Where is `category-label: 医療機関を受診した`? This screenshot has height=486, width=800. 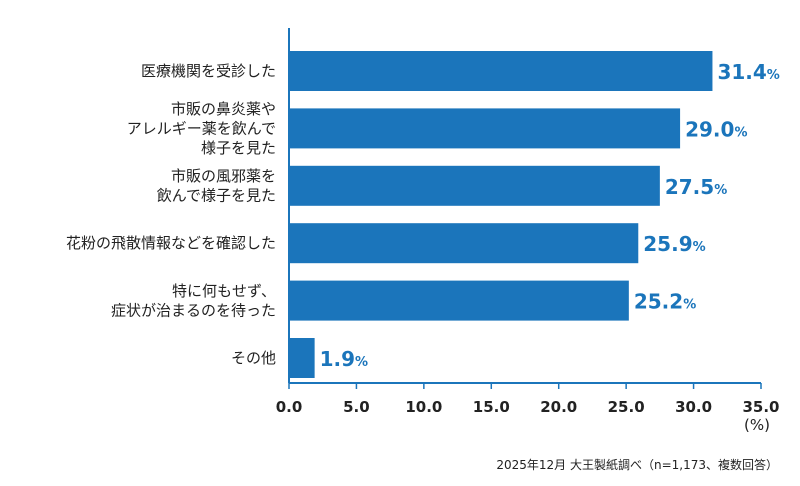 category-label: 医療機関を受診した is located at coordinates (208, 71).